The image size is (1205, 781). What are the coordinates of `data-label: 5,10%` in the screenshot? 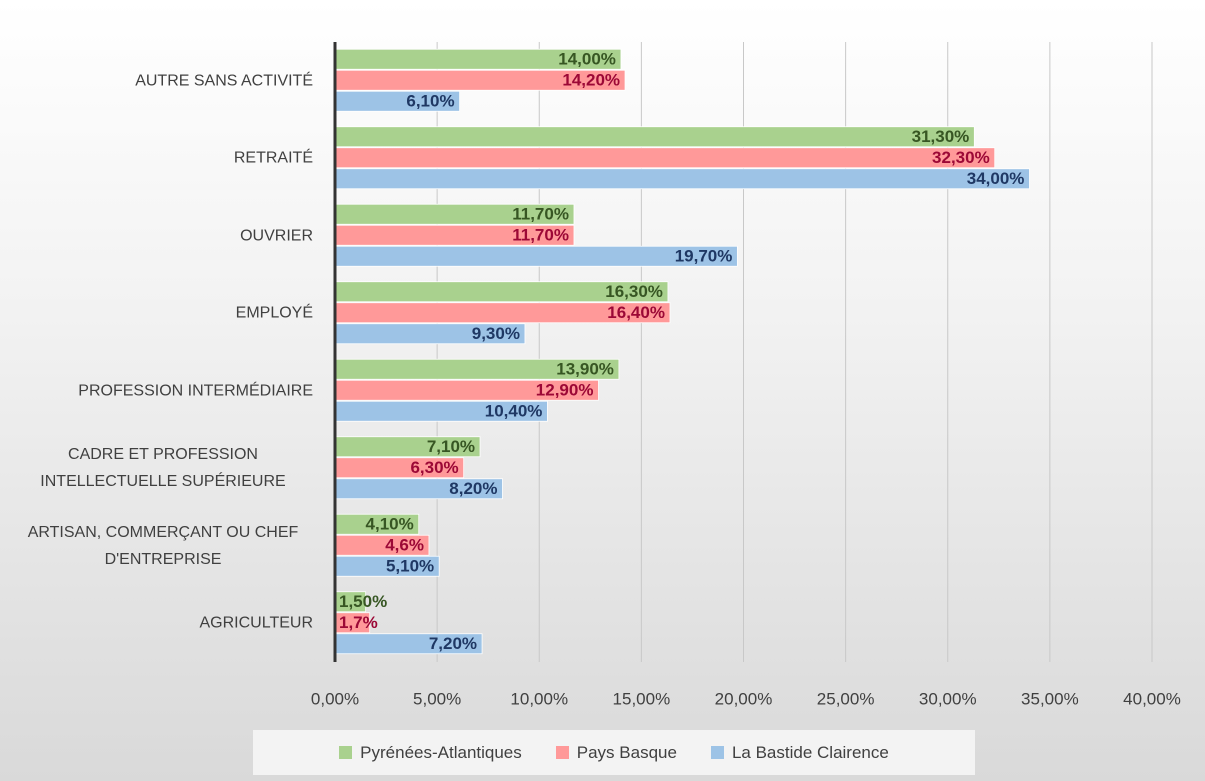 It's located at (410, 566).